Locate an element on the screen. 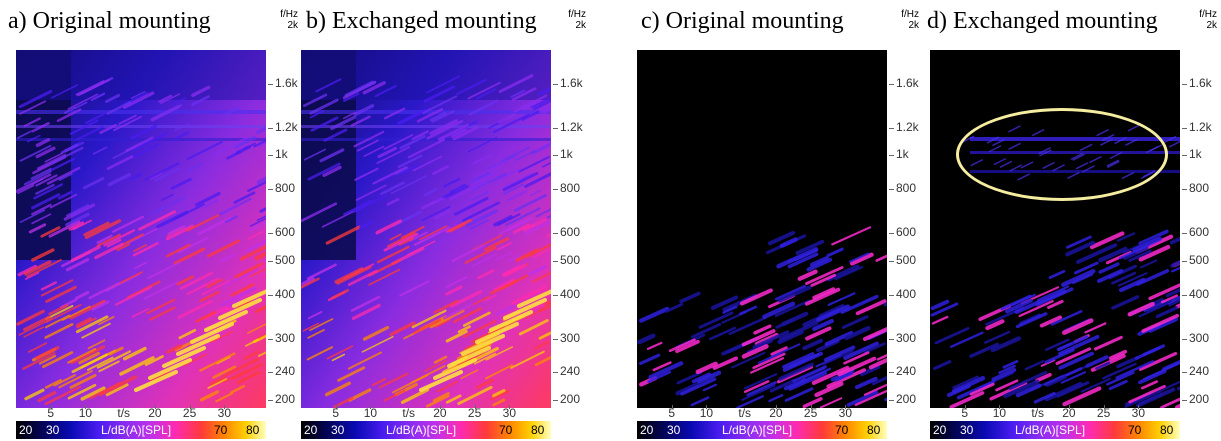 This screenshot has width=1221, height=441. y-tick-label: 600 is located at coordinates (906, 232).